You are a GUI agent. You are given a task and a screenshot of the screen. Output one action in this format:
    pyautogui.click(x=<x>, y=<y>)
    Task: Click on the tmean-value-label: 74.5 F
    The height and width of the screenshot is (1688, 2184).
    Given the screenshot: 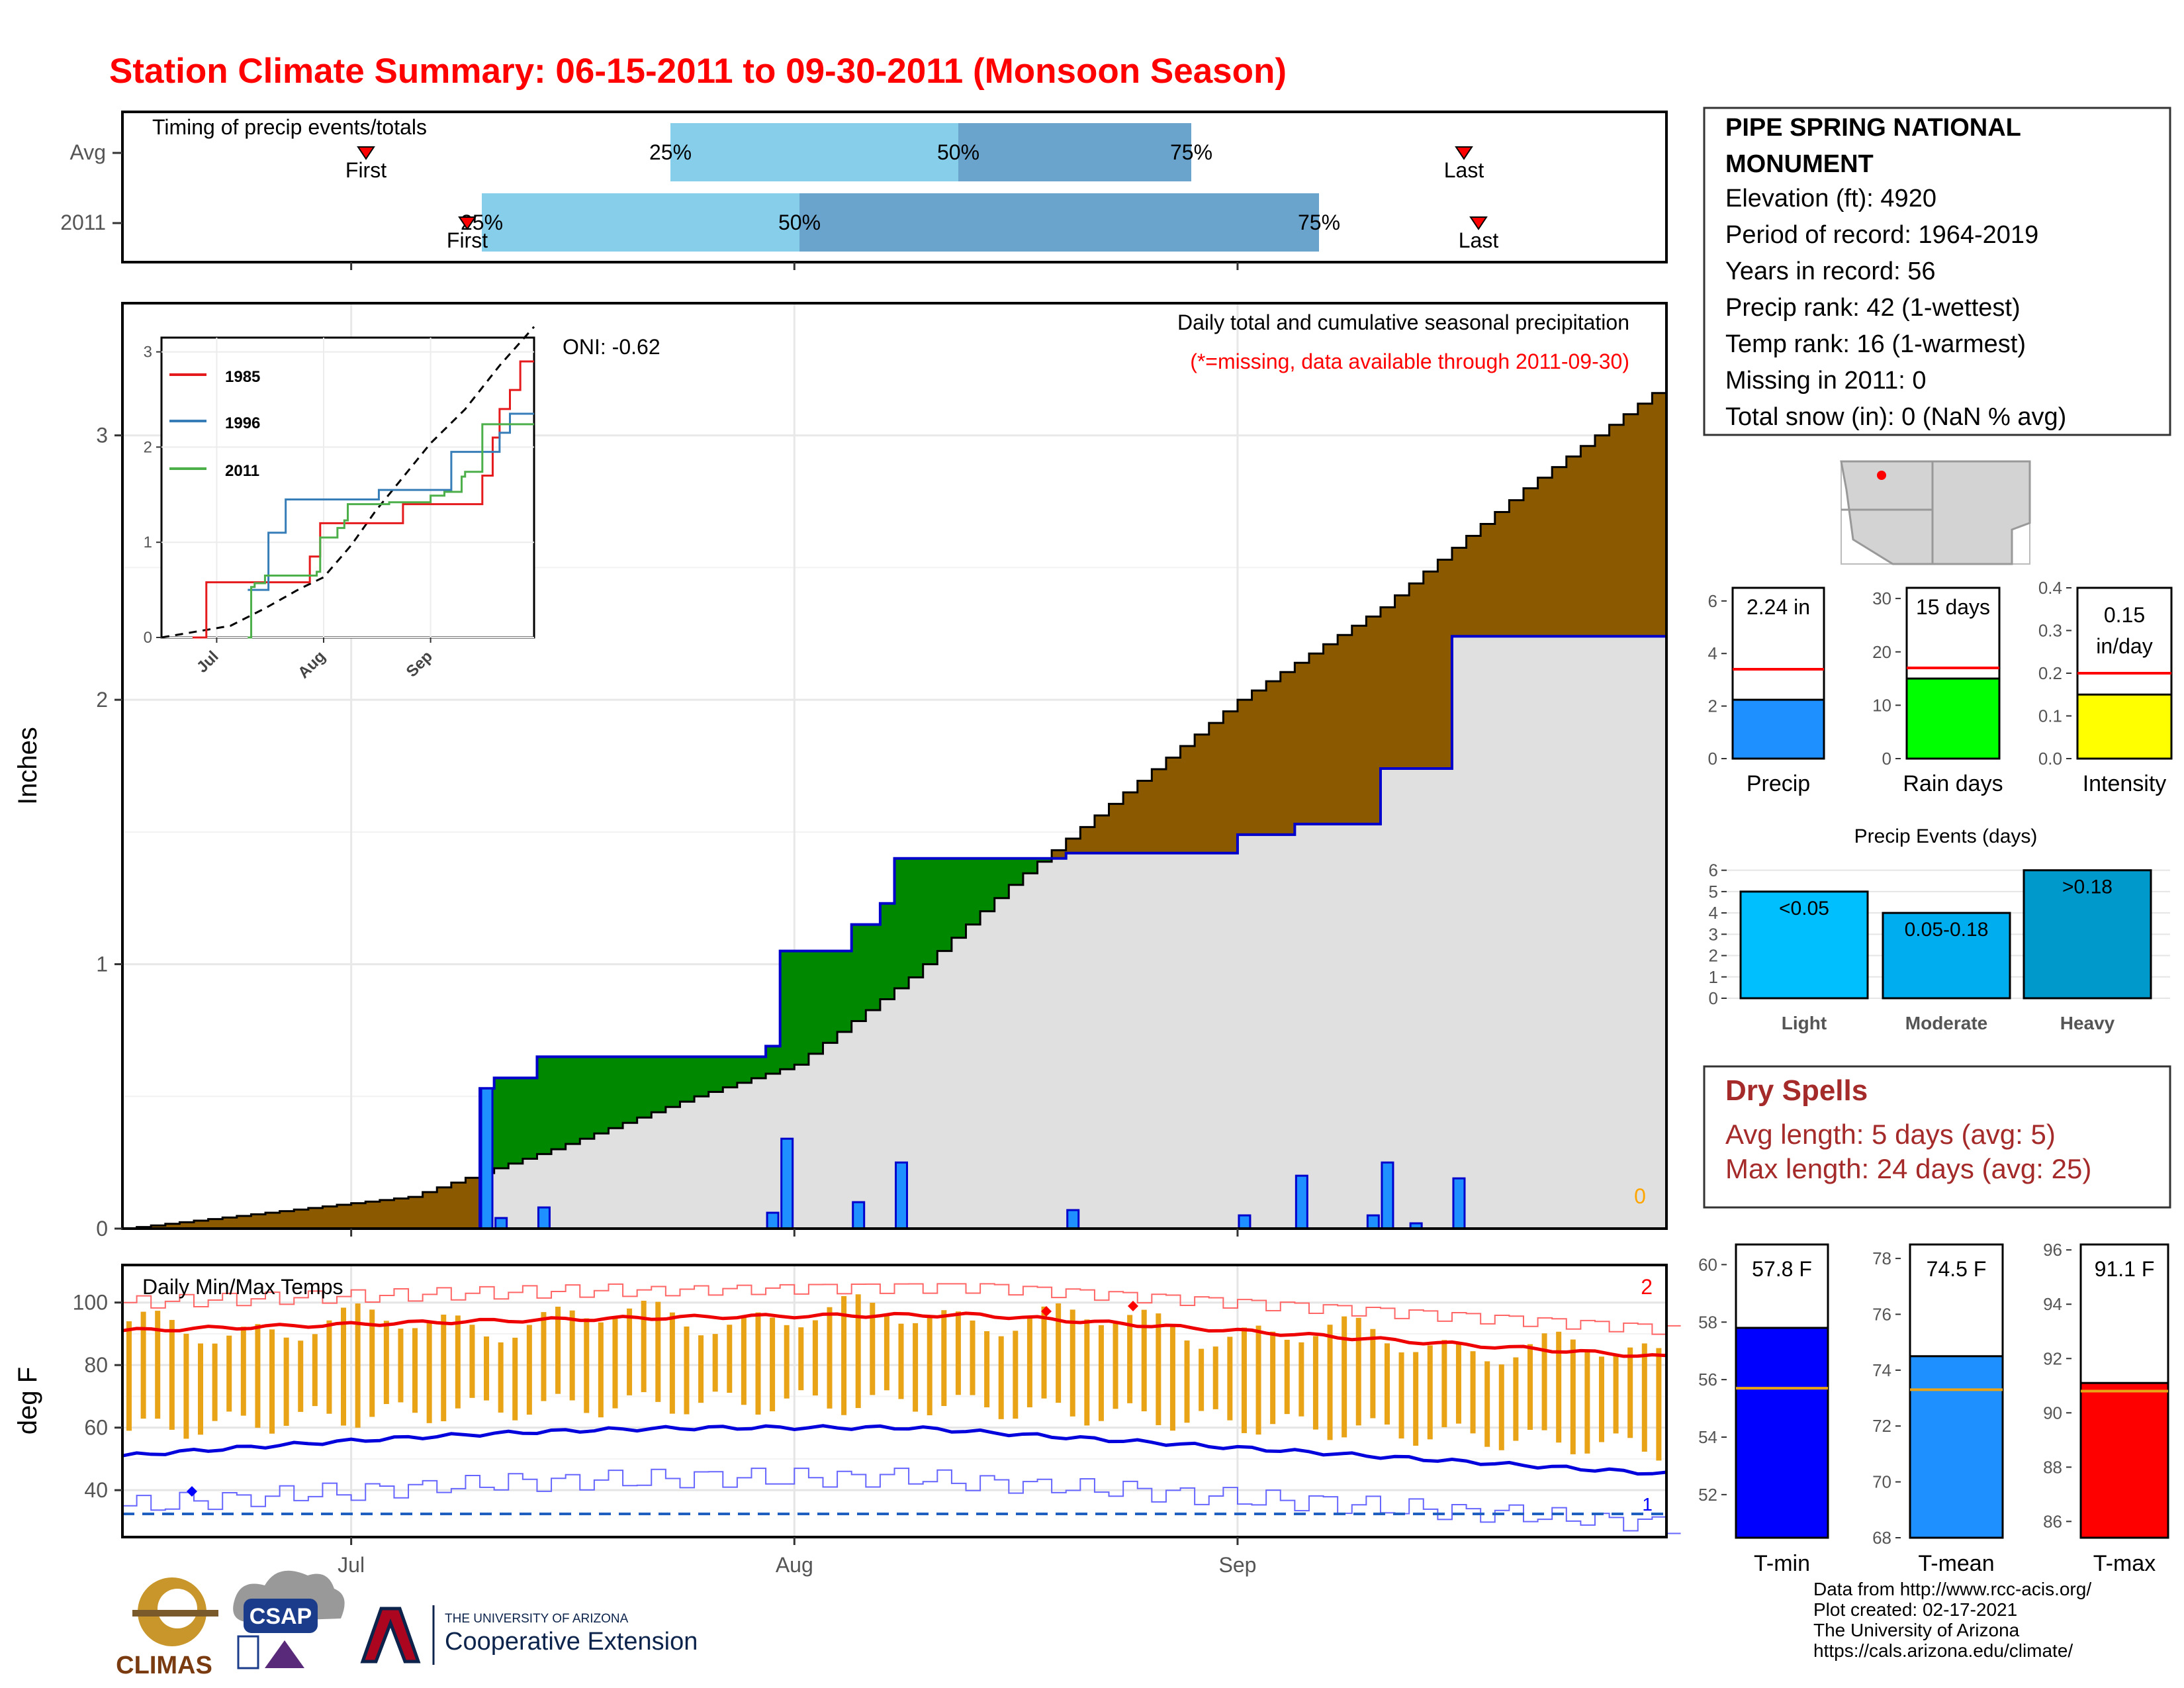 What is the action you would take?
    pyautogui.click(x=1957, y=1269)
    